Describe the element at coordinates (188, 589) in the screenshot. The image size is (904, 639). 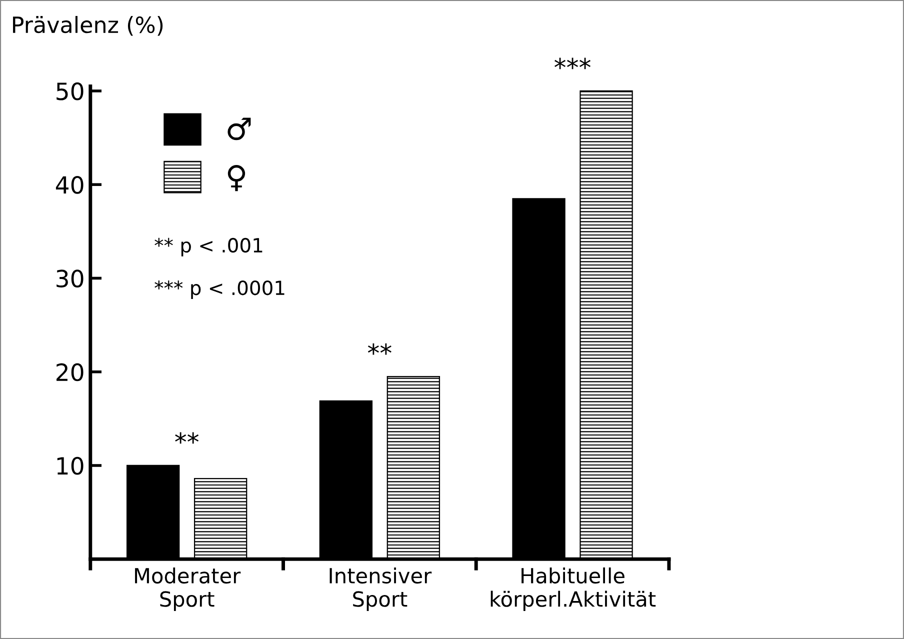
I see `x-tick-label: Moderater Sport` at that location.